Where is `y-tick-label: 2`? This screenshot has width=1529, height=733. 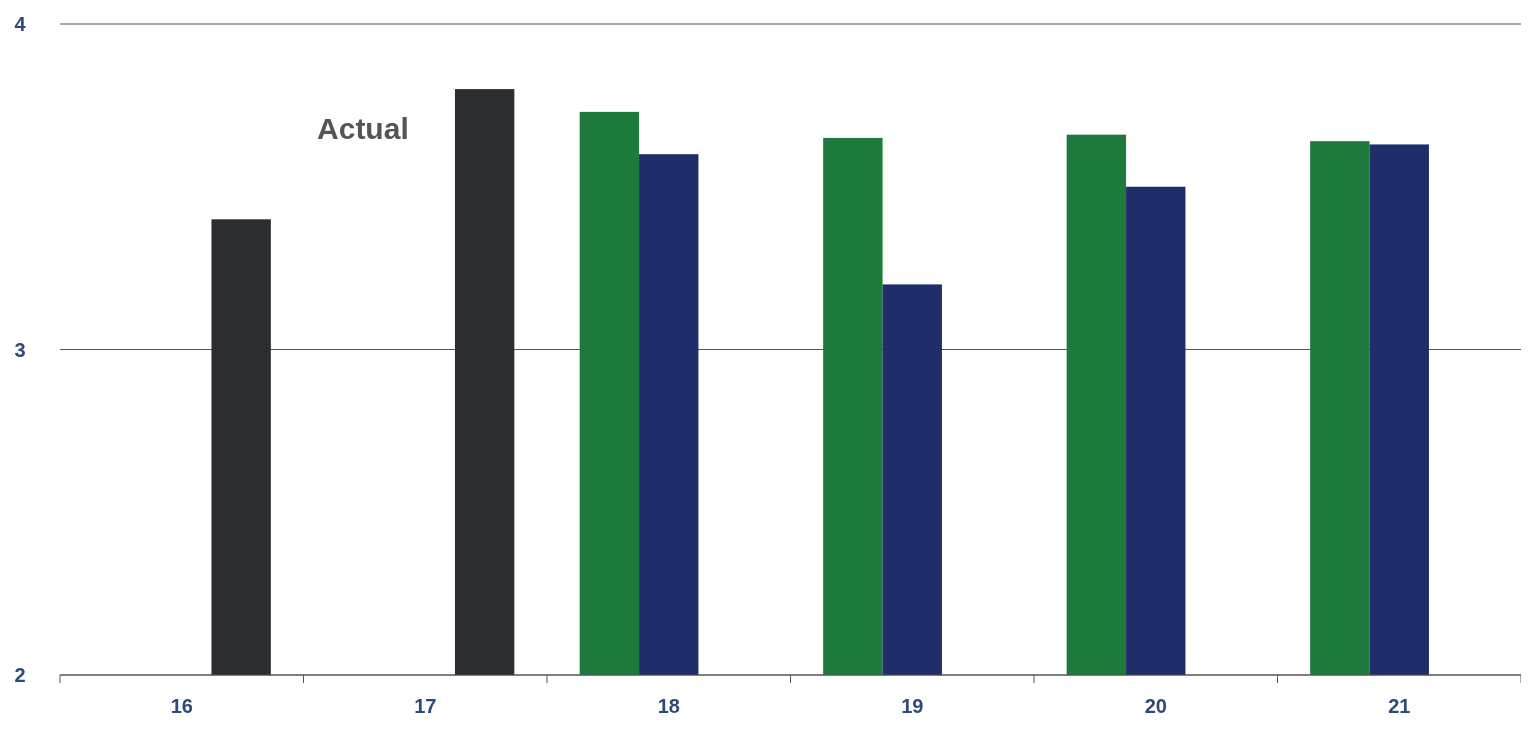
y-tick-label: 2 is located at coordinates (20, 675).